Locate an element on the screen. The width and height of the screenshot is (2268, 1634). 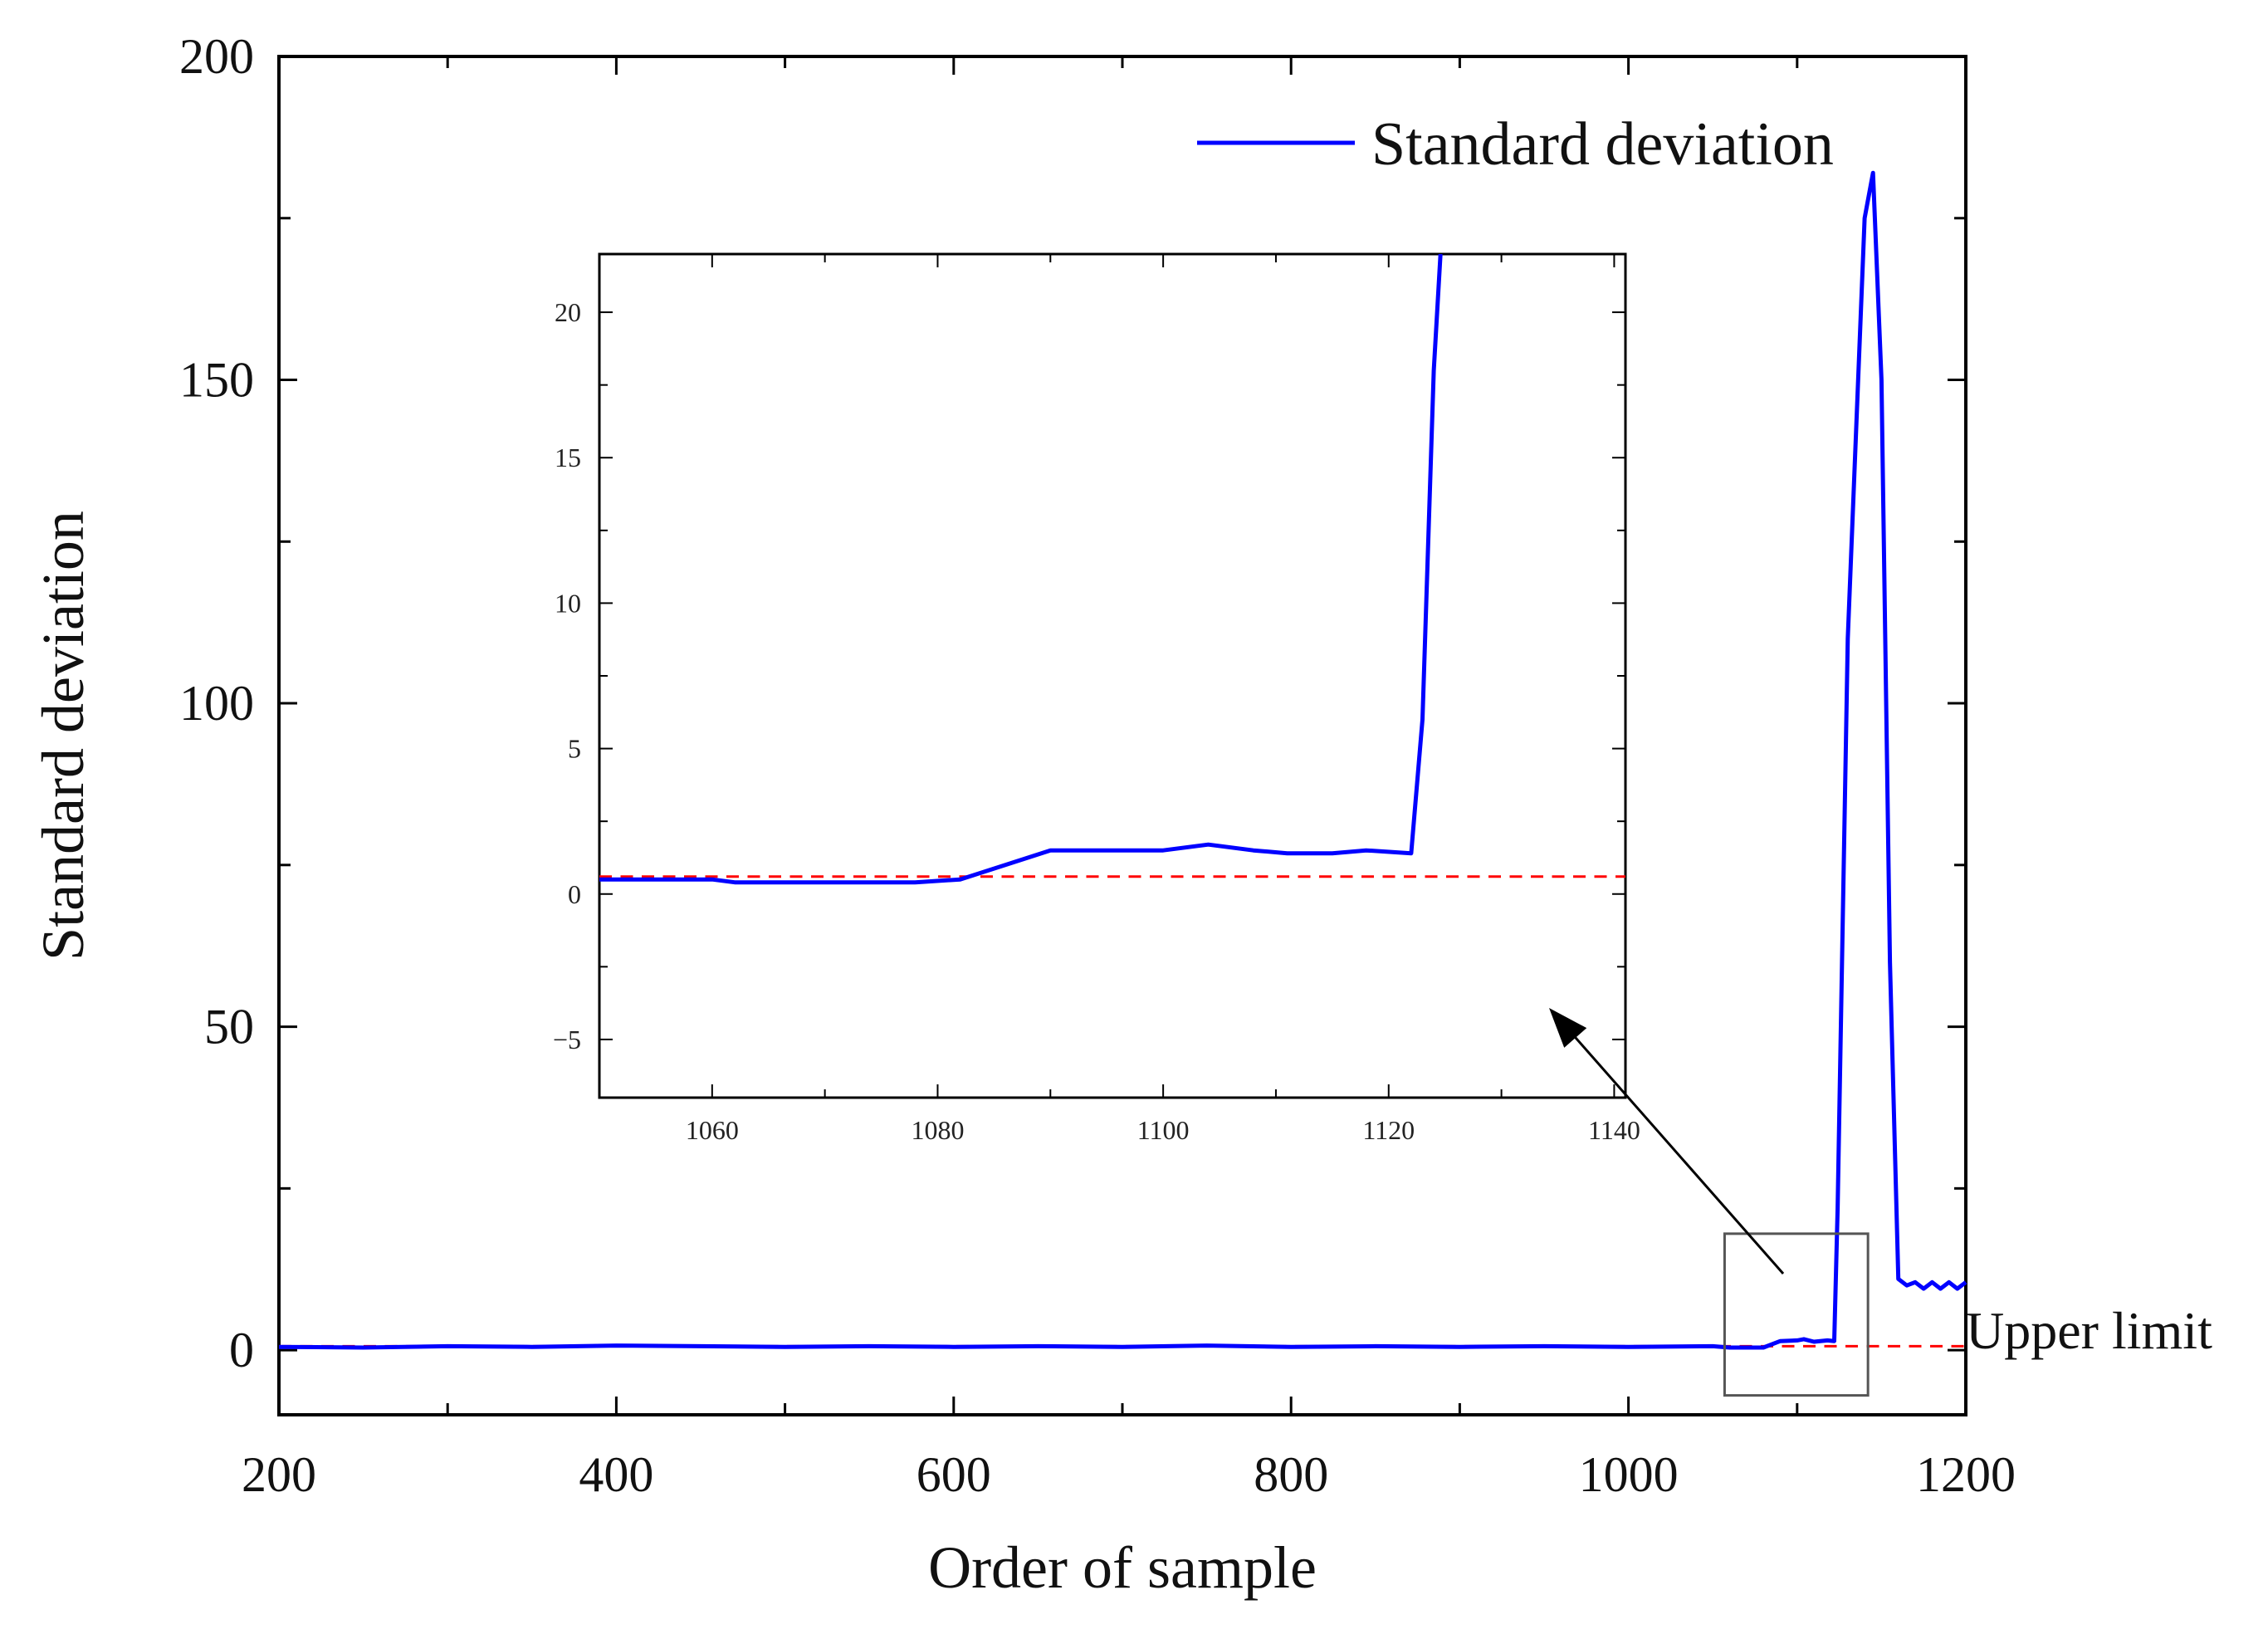
inset-y-tick-label: 20 is located at coordinates (568, 312).